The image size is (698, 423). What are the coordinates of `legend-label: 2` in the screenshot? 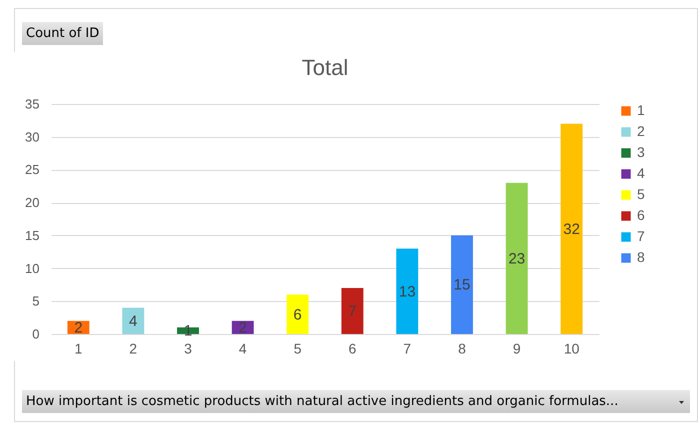 It's located at (641, 131).